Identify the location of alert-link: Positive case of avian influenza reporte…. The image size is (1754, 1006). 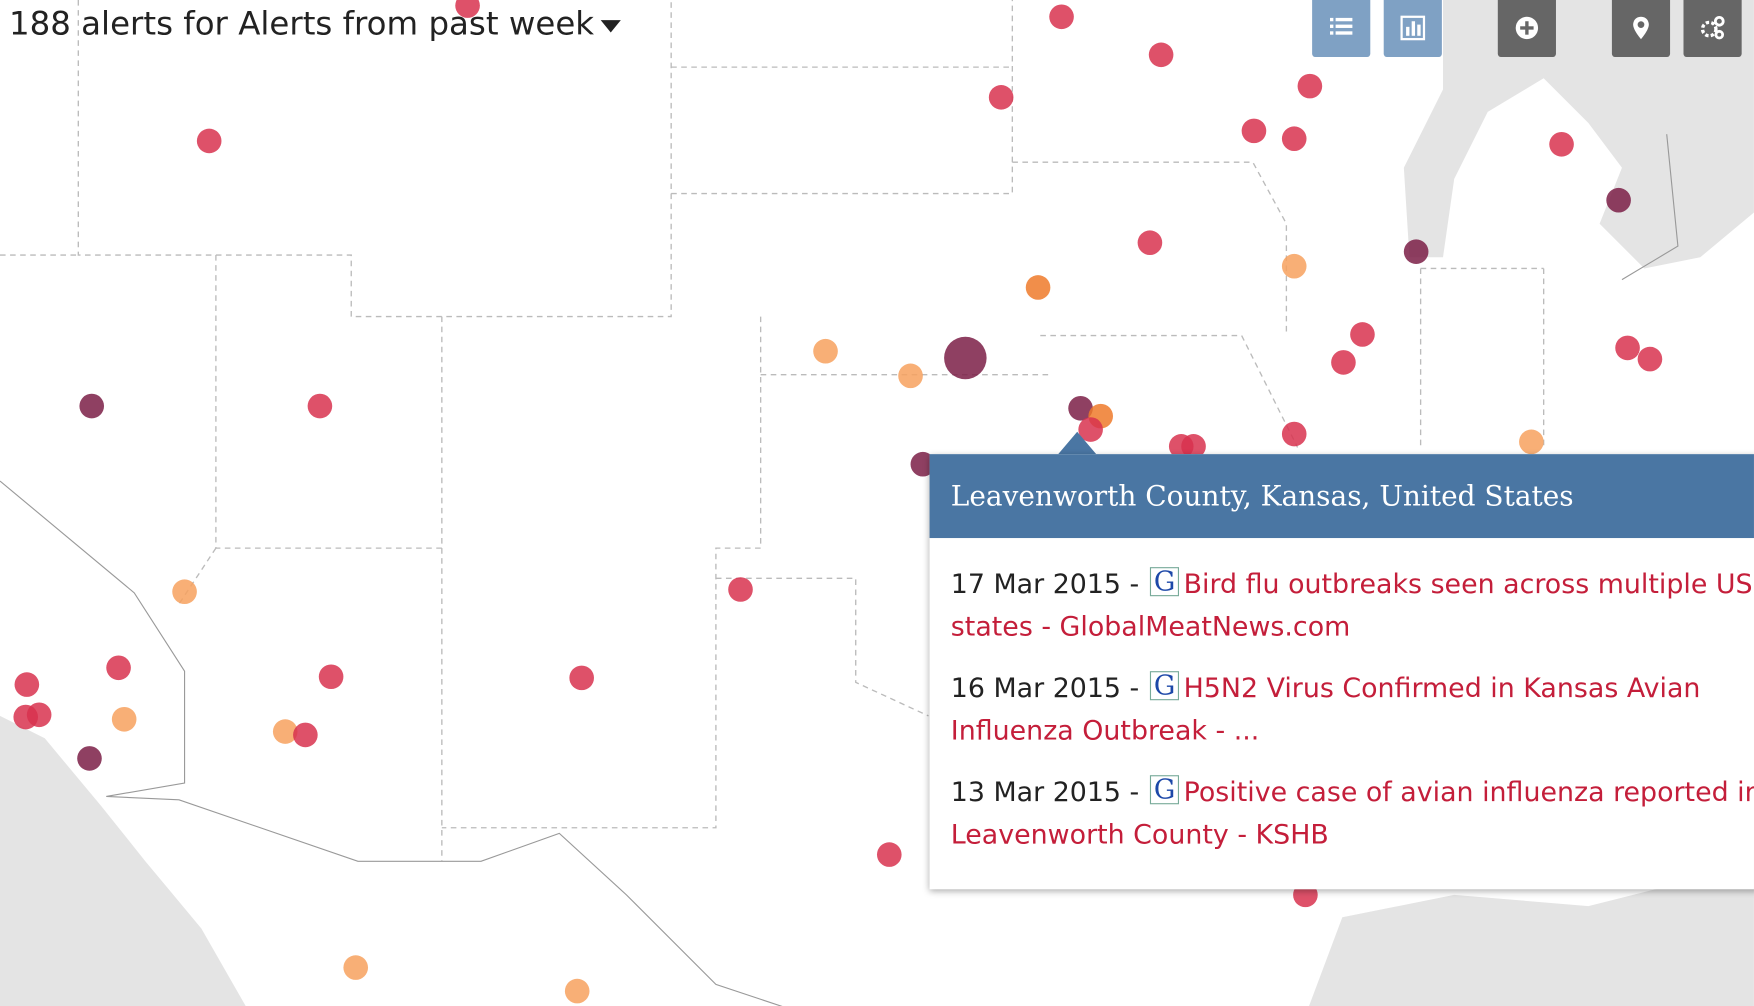
(1352, 813).